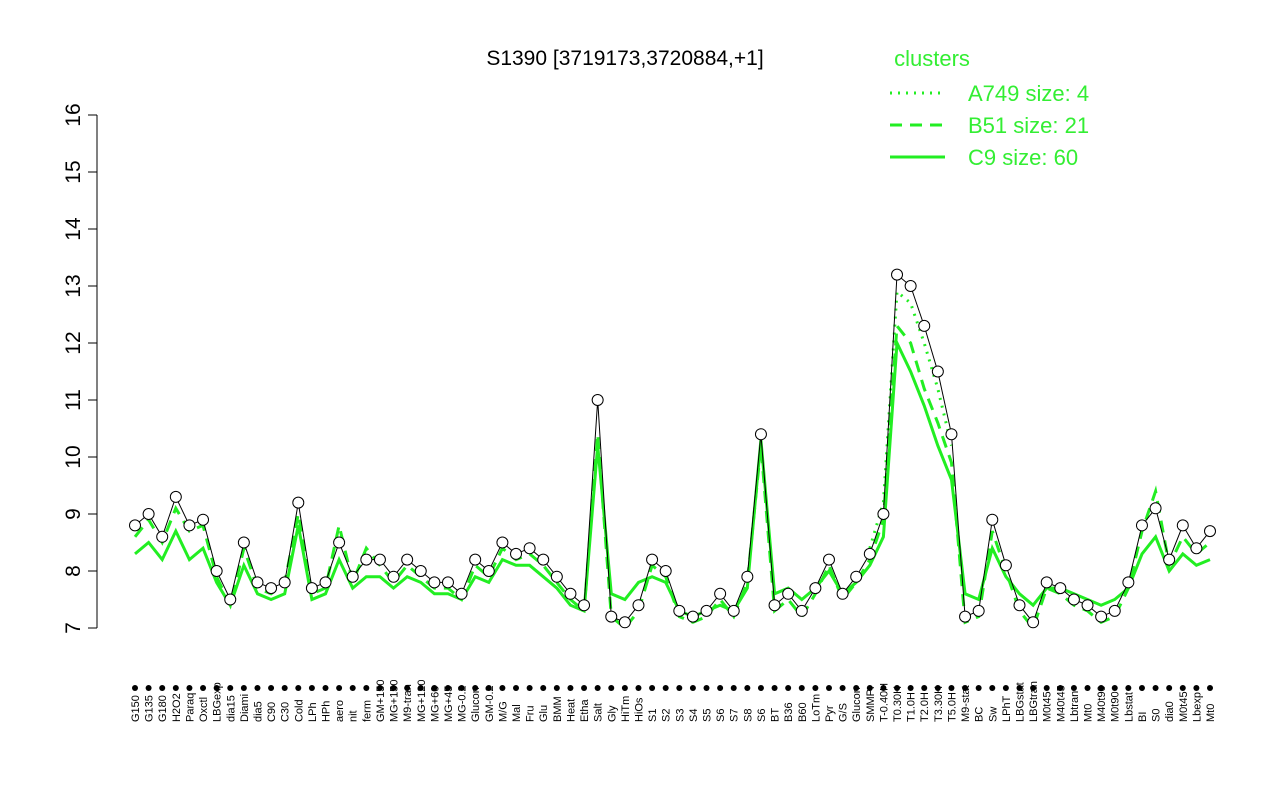 Image resolution: width=1280 pixels, height=800 pixels. I want to click on y-tick-label: 8, so click(73, 571).